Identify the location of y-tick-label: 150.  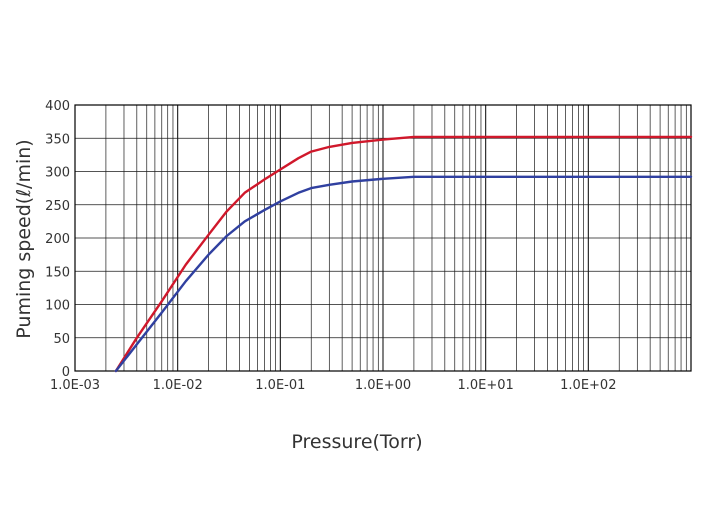
(57, 272).